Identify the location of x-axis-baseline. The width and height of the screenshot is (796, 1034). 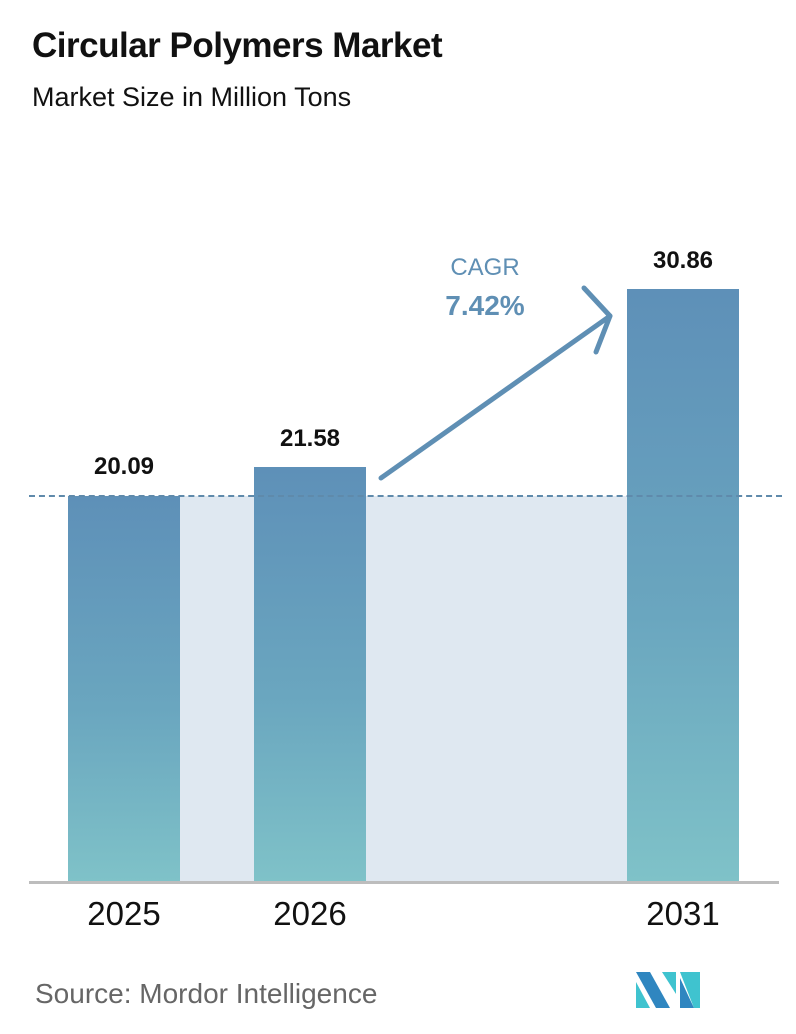
(404, 882).